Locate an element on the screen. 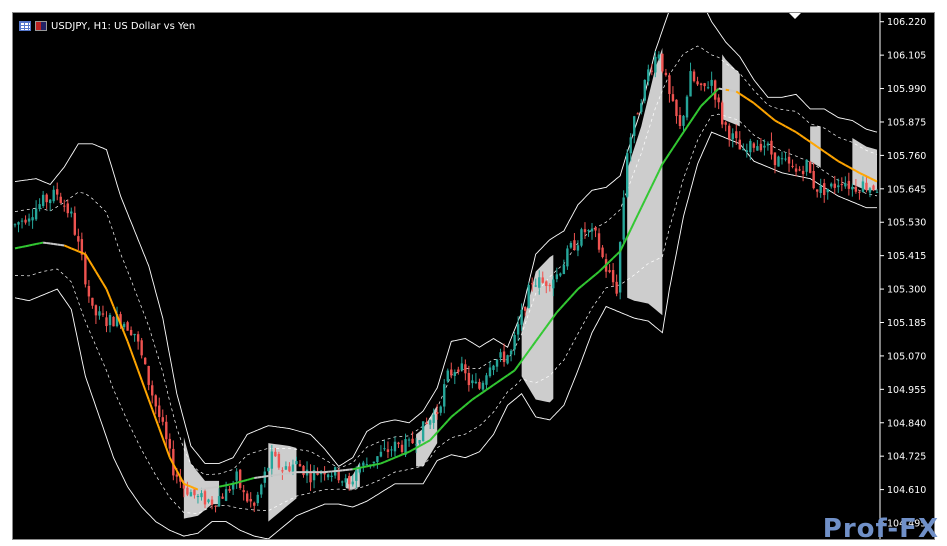 The height and width of the screenshot is (546, 947). price-label: 105.530 is located at coordinates (906, 223).